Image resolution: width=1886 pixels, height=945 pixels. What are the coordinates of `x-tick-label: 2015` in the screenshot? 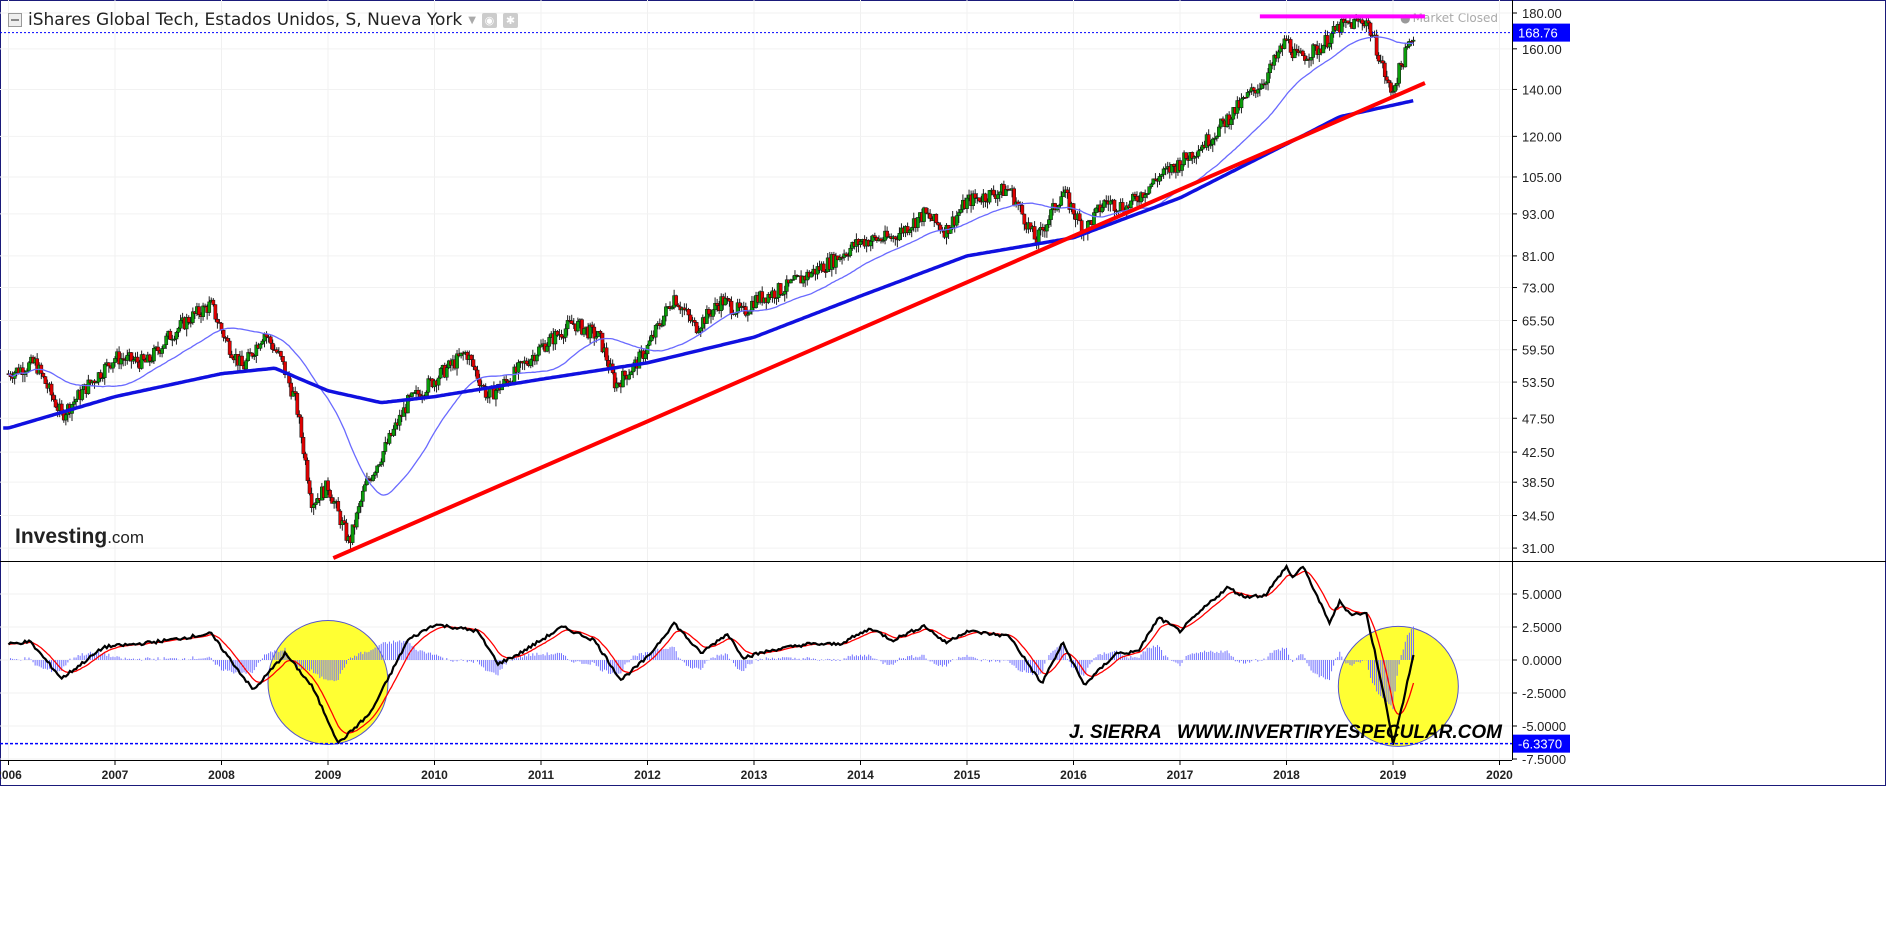 It's located at (967, 775).